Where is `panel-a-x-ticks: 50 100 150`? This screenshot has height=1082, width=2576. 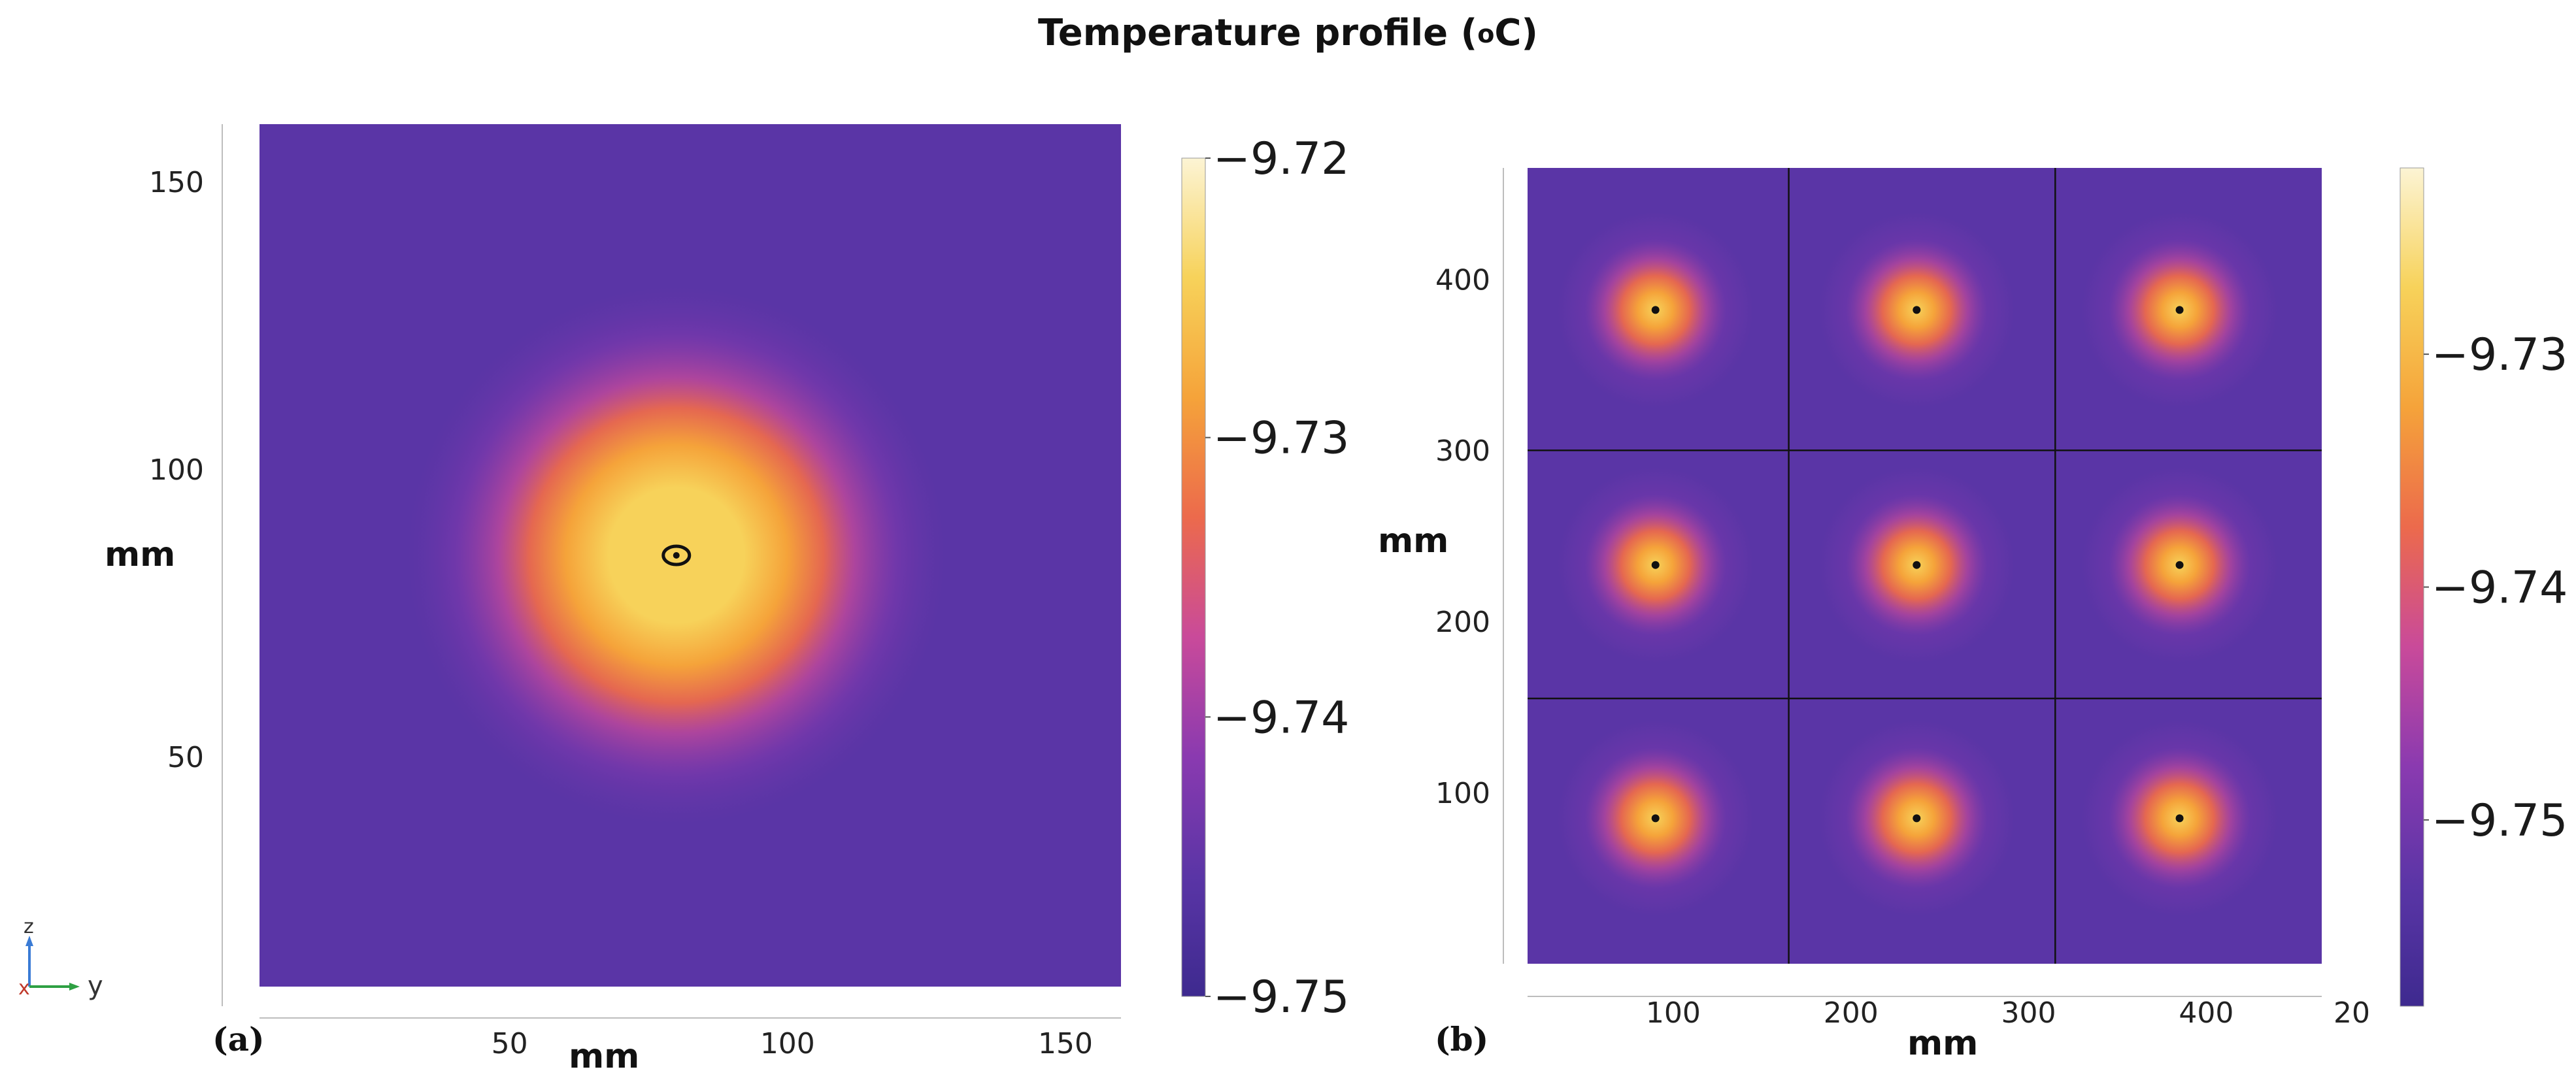
panel-a-x-ticks: 50 100 150 is located at coordinates (793, 1043).